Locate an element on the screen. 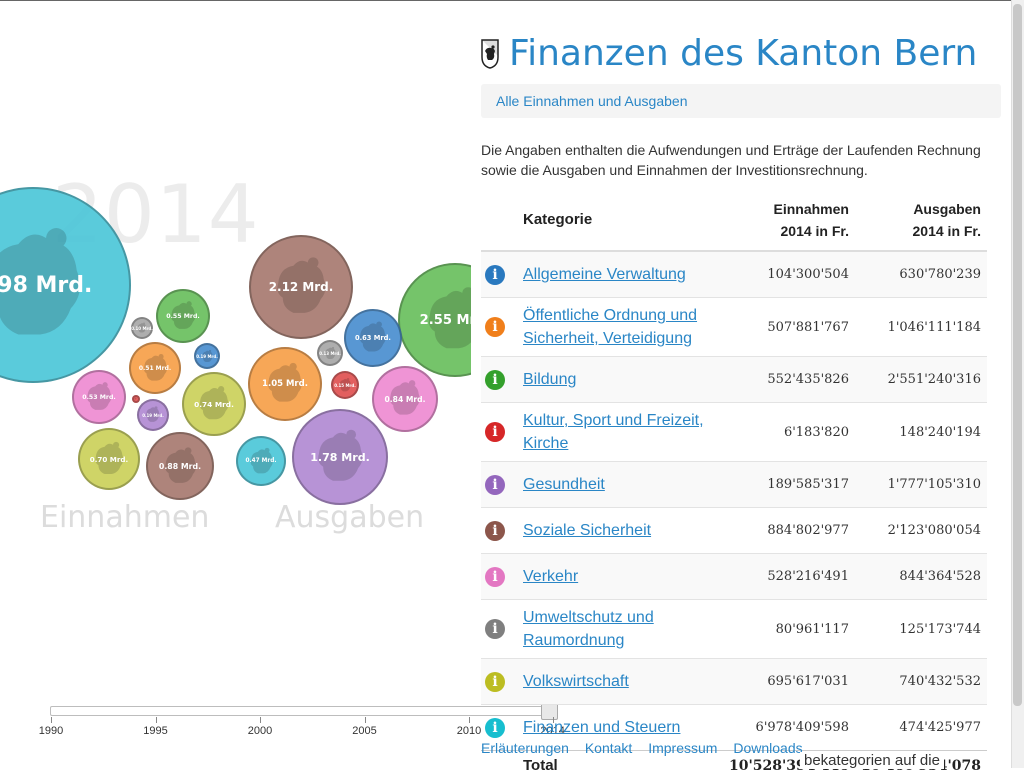  income-cell: 884'802'977 is located at coordinates (789, 531).